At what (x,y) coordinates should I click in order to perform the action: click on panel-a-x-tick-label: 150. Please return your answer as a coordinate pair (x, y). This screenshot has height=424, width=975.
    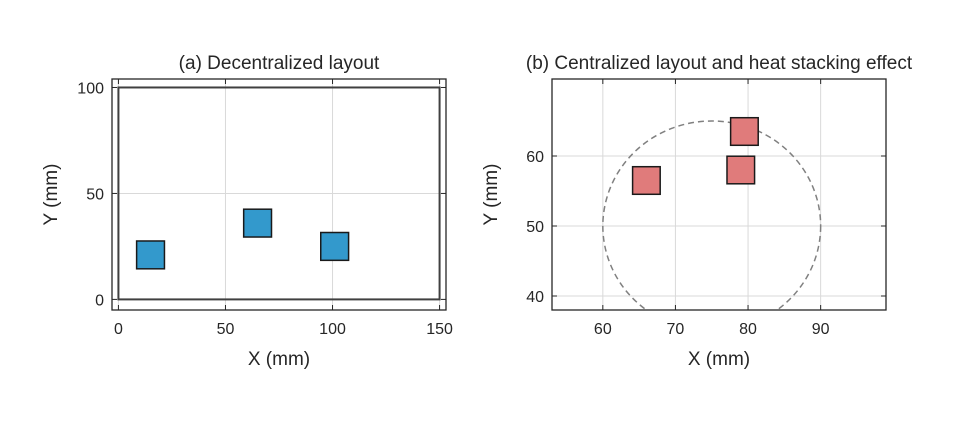
    Looking at the image, I should click on (439, 329).